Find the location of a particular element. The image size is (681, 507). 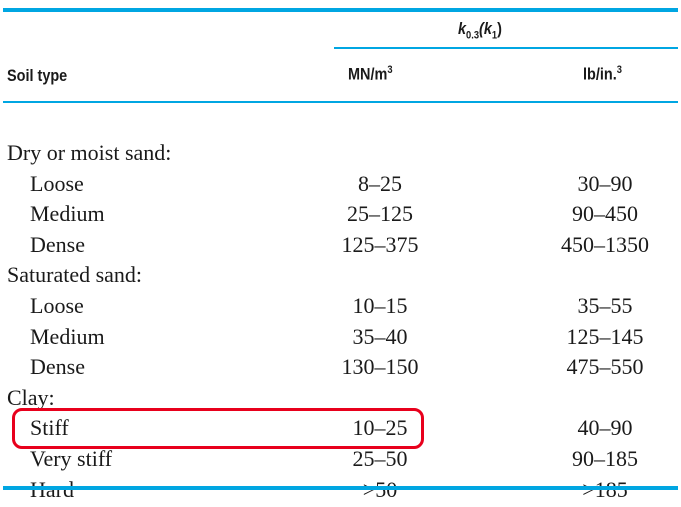

lb-value-cell: 40–90 is located at coordinates (605, 428).